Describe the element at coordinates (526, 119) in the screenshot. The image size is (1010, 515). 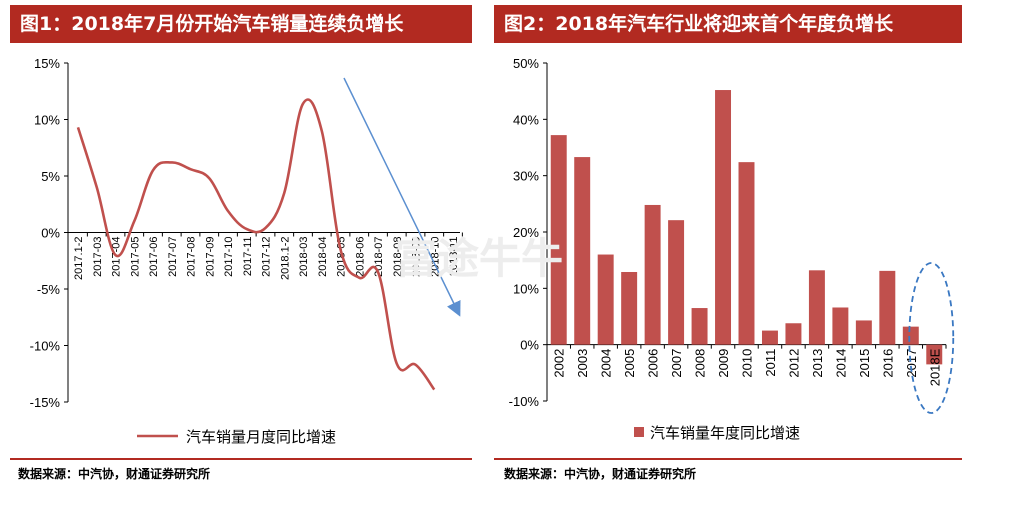
I see `chart2-y-tick-label: 40%` at that location.